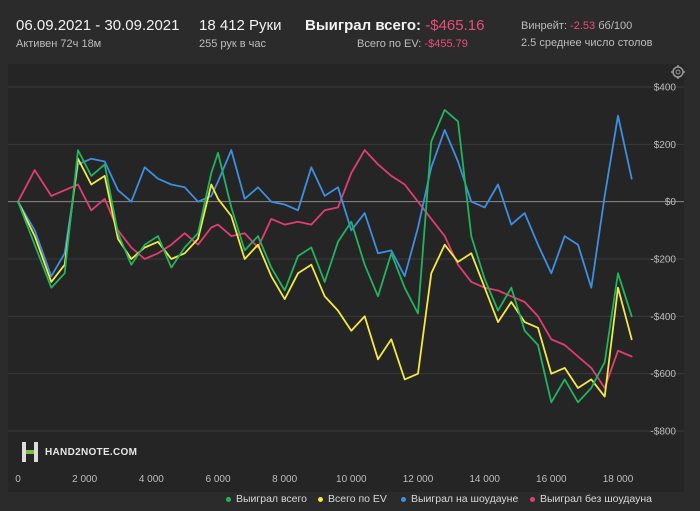 This screenshot has width=700, height=511. Describe the element at coordinates (271, 499) in the screenshot. I see `legend-label: Выиграл всего` at that location.